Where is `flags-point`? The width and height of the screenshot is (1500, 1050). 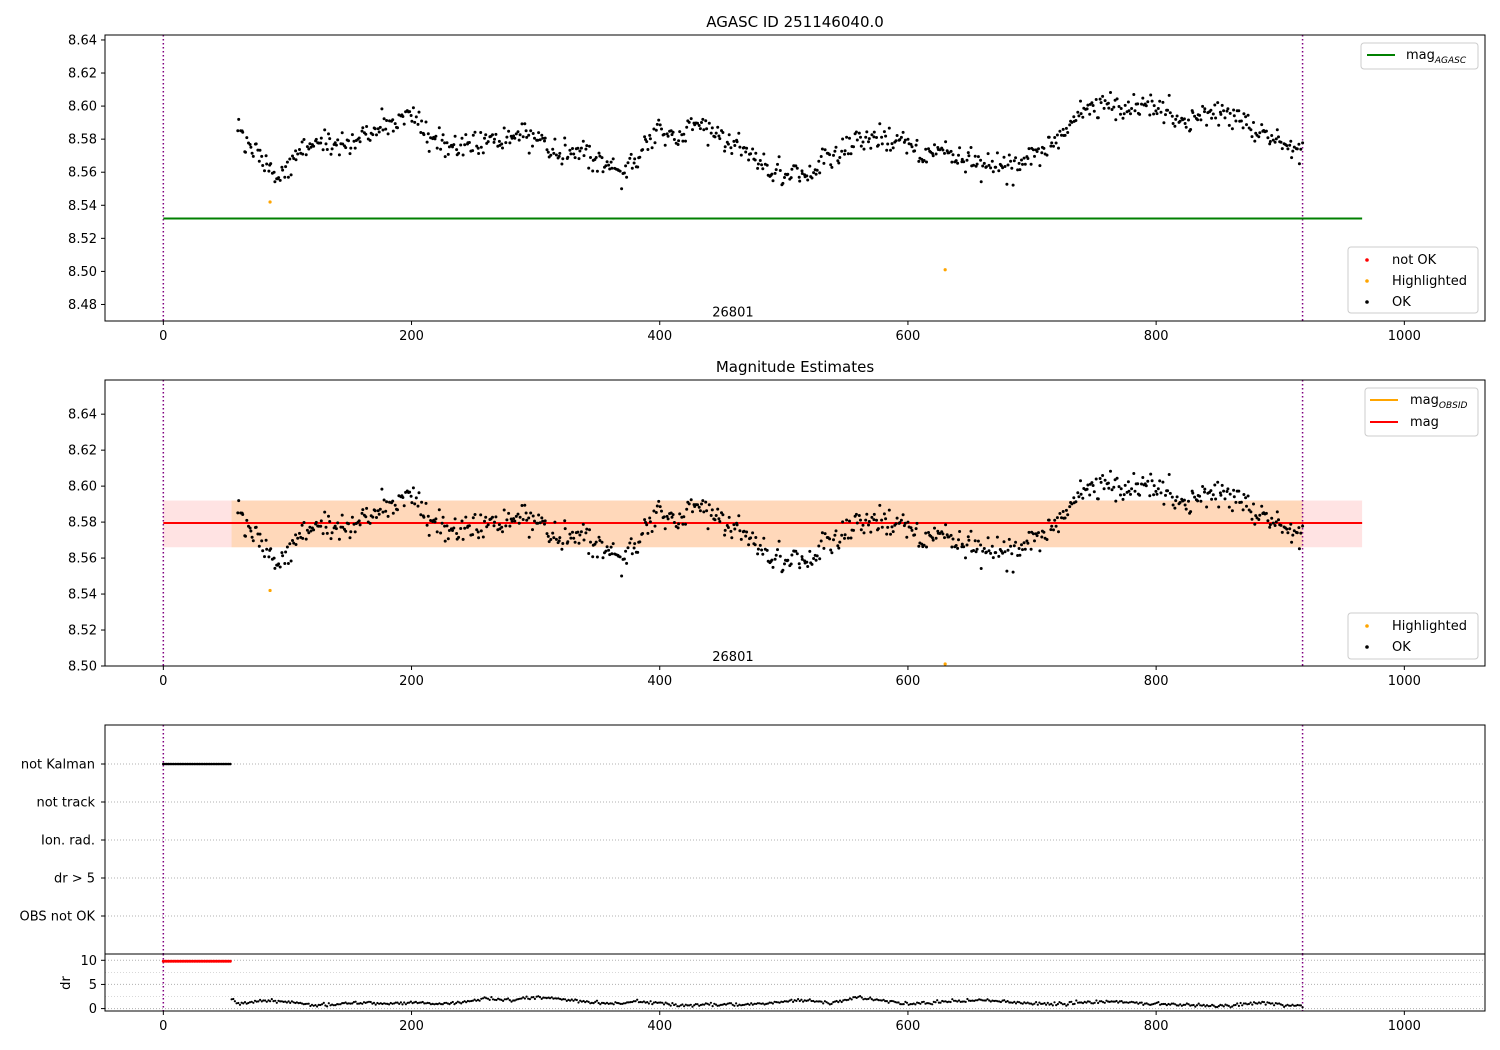 flags-point is located at coordinates (192, 764).